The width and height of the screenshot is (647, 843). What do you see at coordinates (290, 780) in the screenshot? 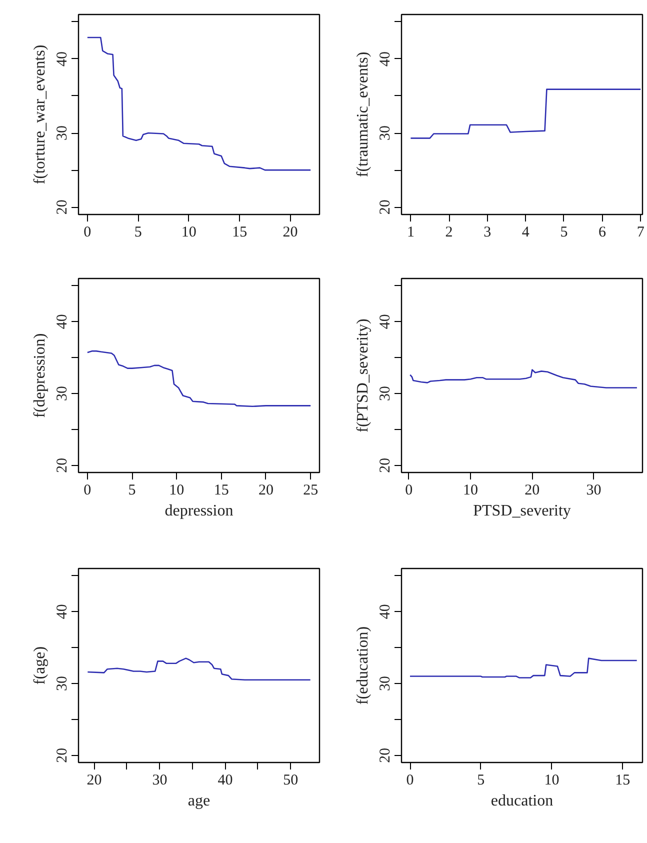
I see `x-tick-label: 50` at bounding box center [290, 780].